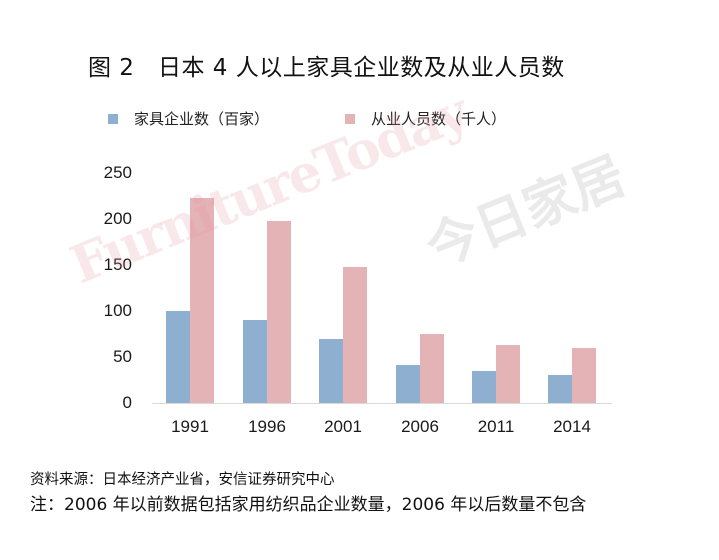 This screenshot has width=719, height=560. I want to click on legend: 家具企业数（百家） 从业人员数（千人）, so click(359, 120).